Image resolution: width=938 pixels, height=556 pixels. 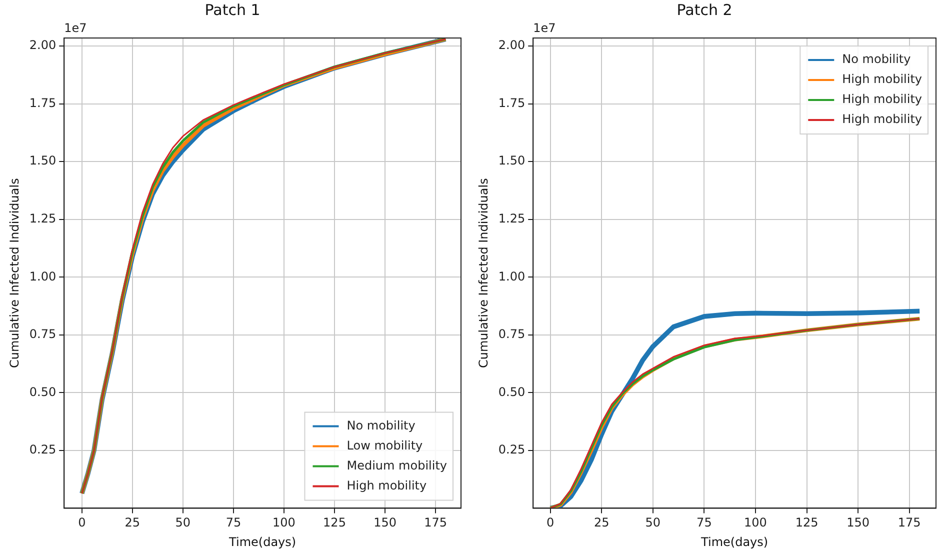 What do you see at coordinates (232, 9) in the screenshot?
I see `chart-title: Patch 1` at bounding box center [232, 9].